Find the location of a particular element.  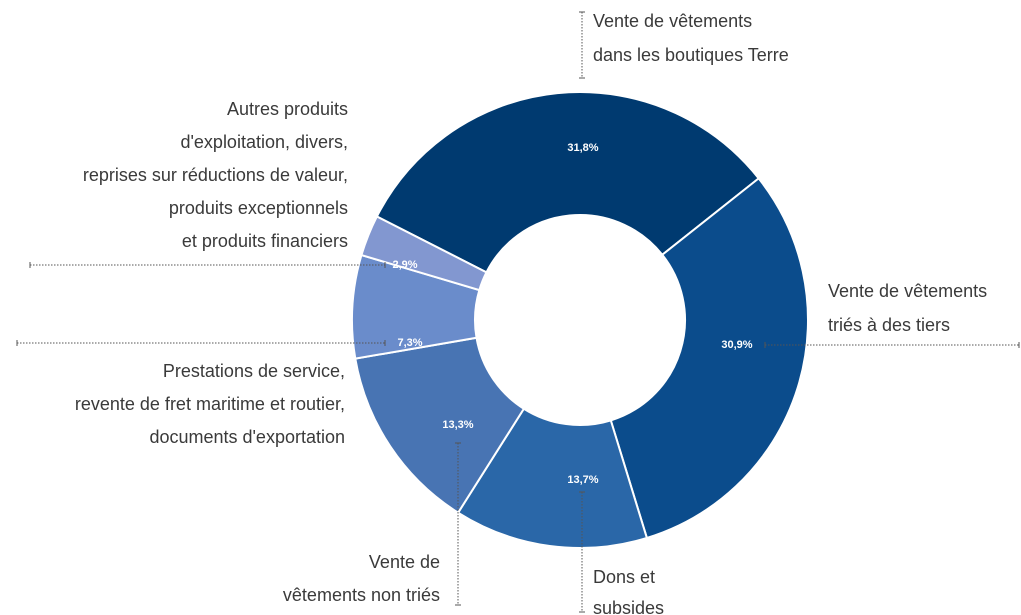

value-label: 13,7% is located at coordinates (582, 480).